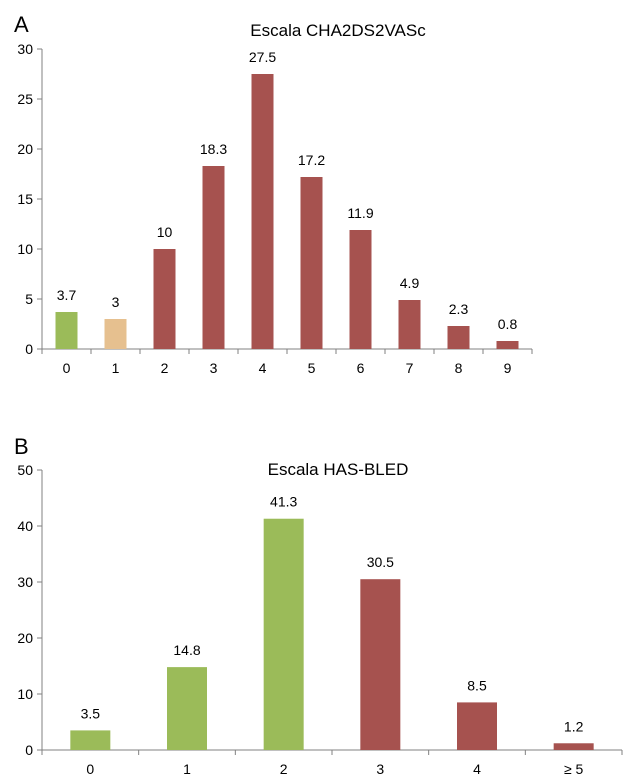 The image size is (636, 782). I want to click on data-label-a-4: 27.5, so click(262, 57).